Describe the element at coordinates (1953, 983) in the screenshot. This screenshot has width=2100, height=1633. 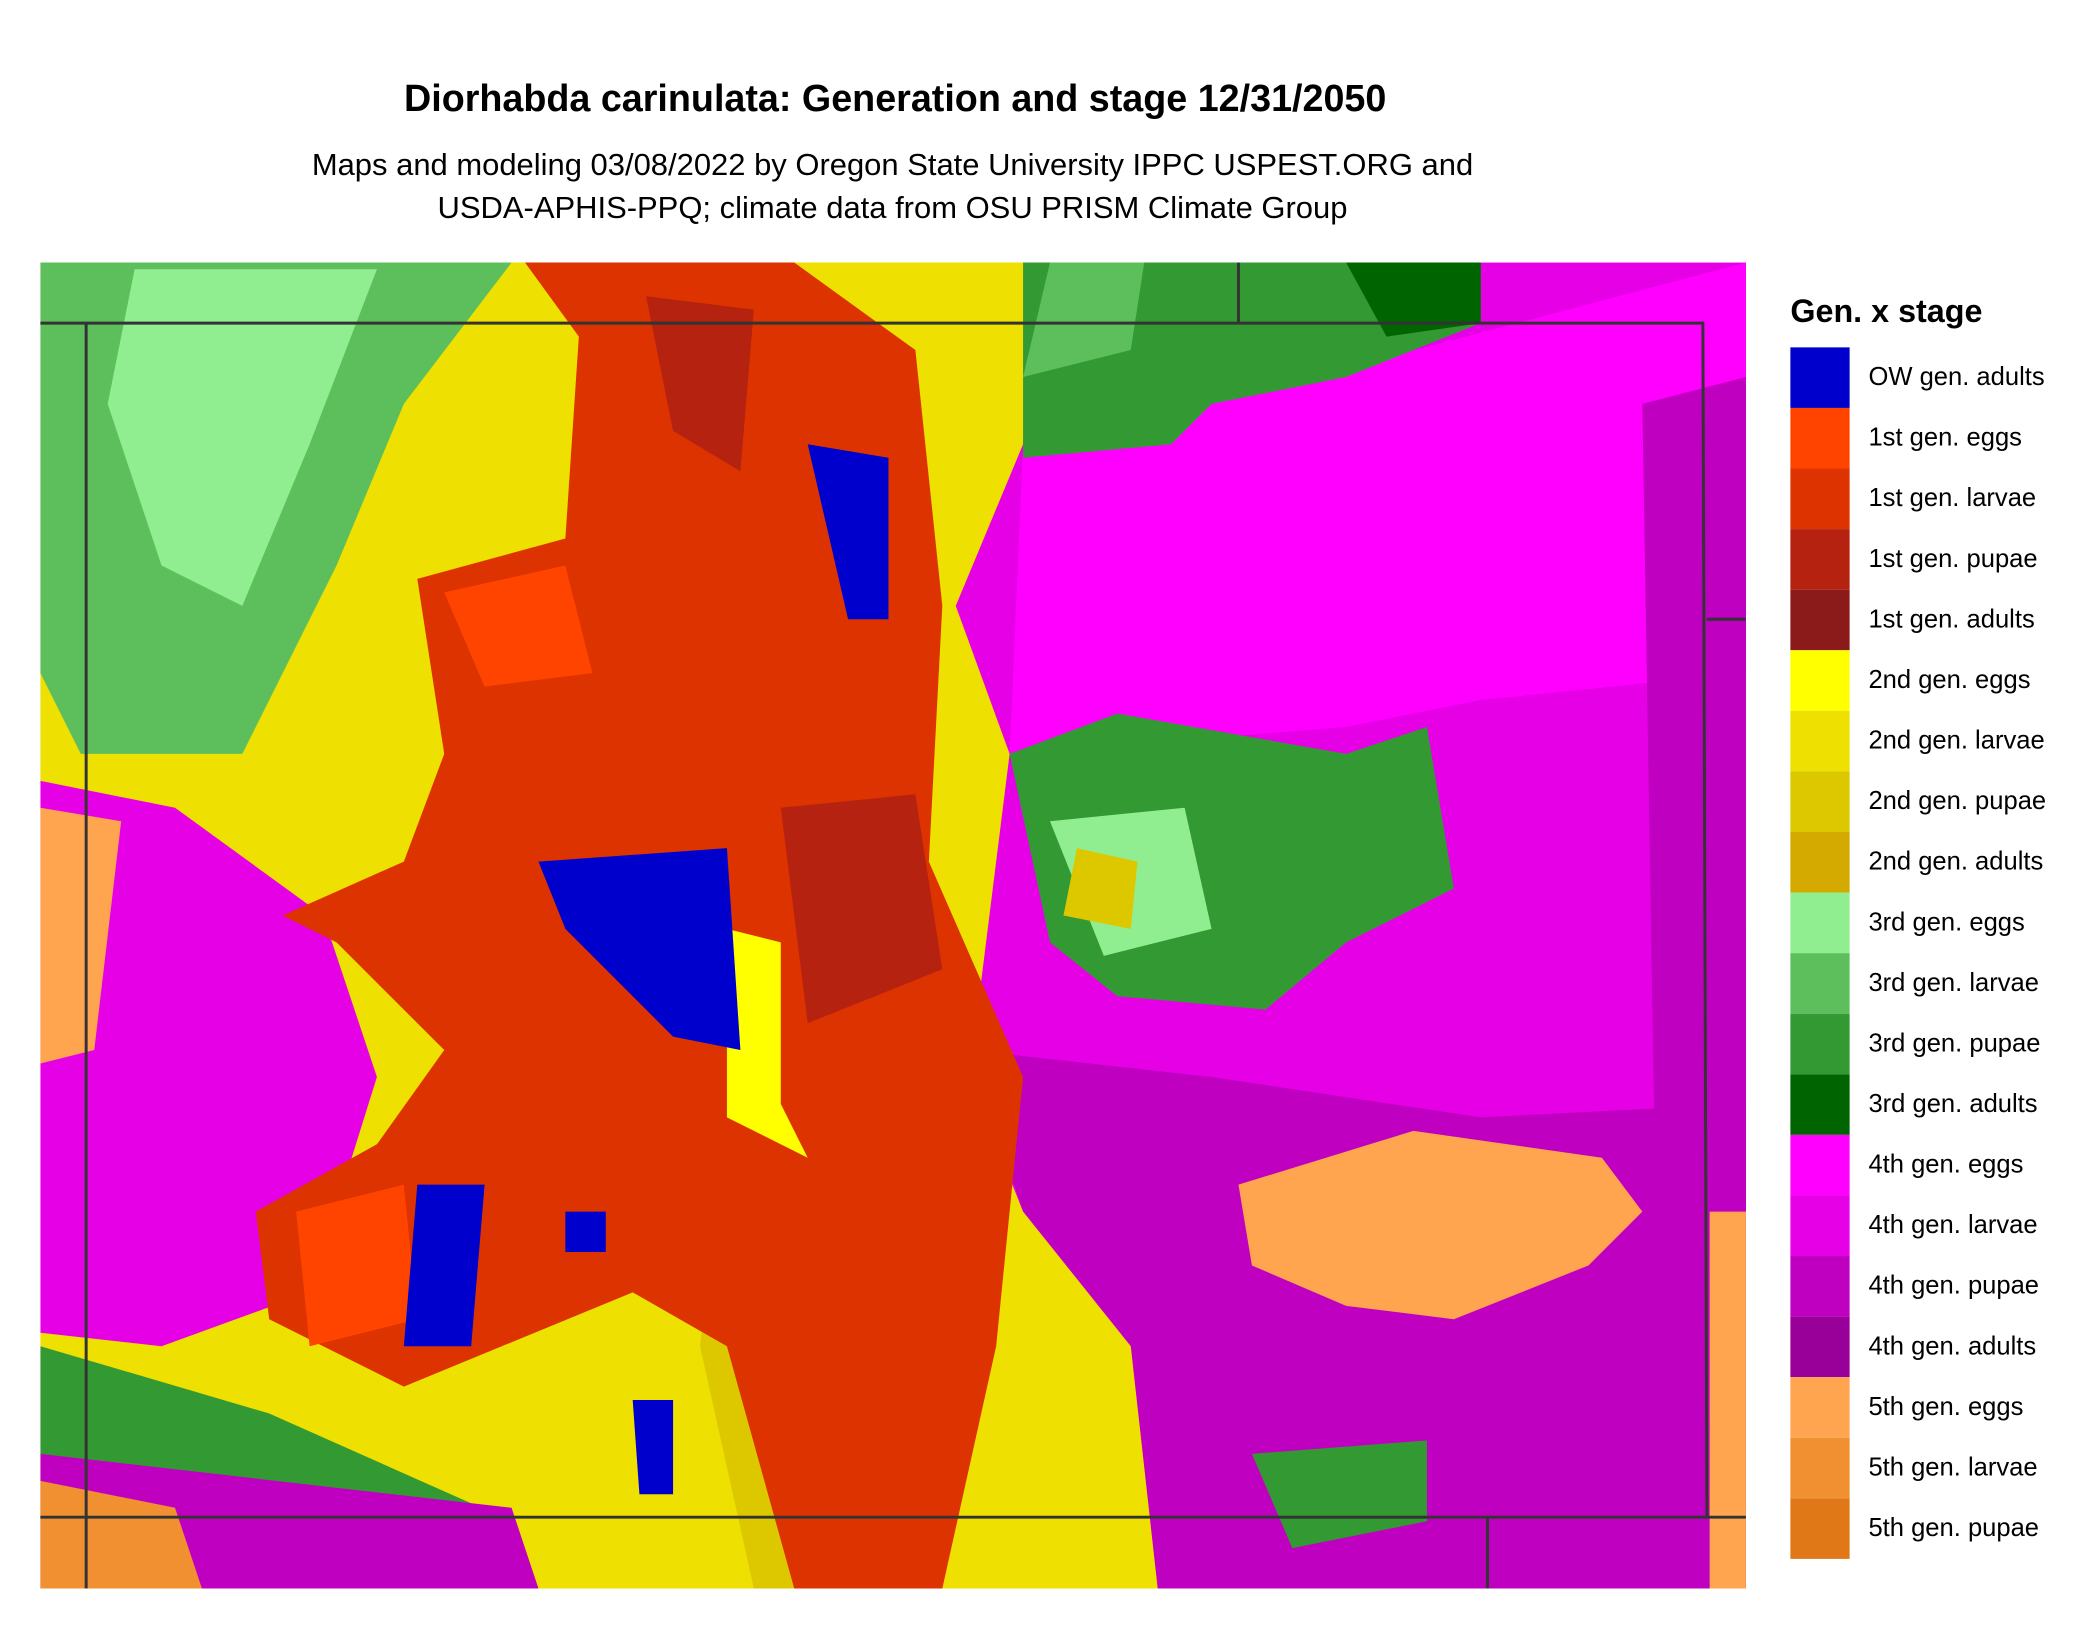
I see `legend-label: 3rd gen. larvae` at that location.